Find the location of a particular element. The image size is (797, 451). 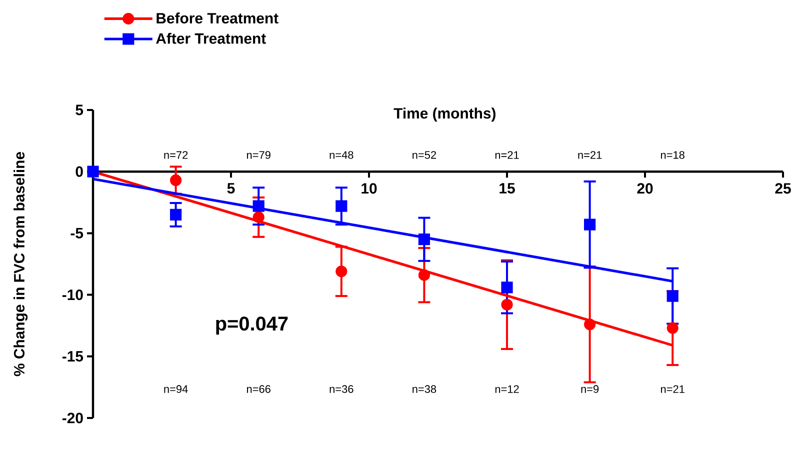

annotation: n=94 is located at coordinates (176, 389).